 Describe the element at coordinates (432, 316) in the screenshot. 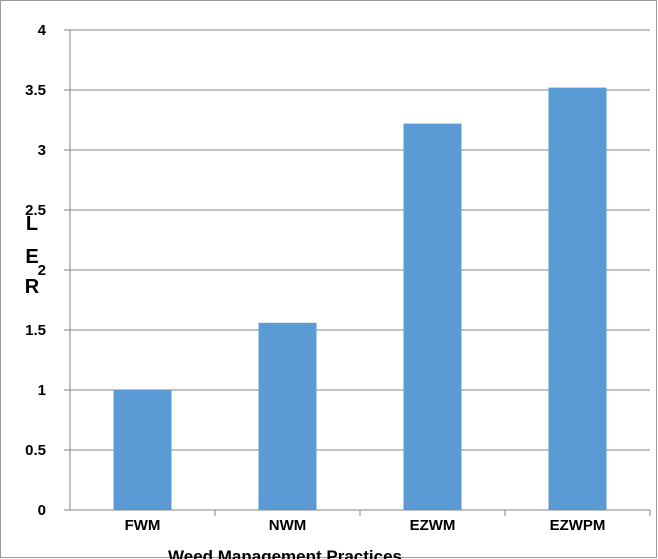

I see `bar-ezwm` at that location.